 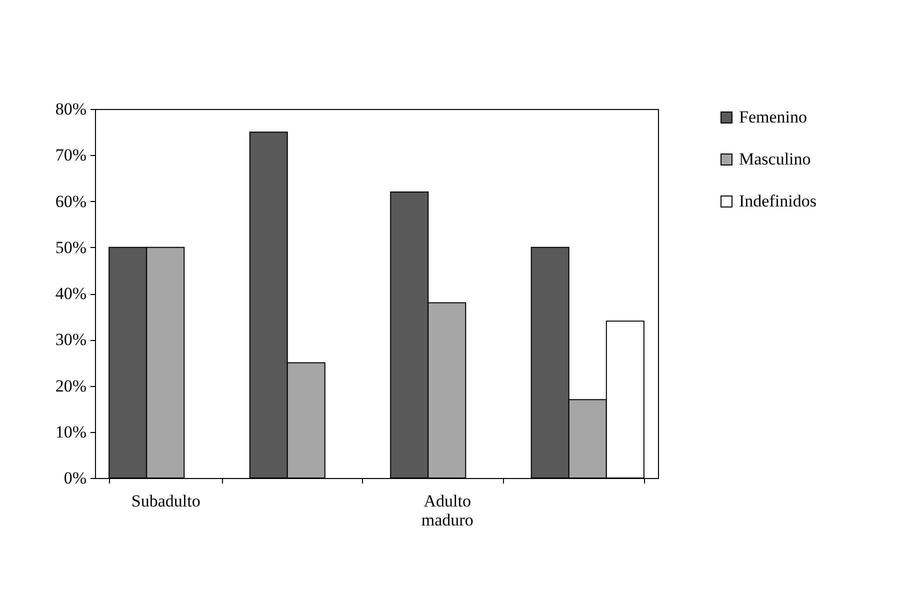 What do you see at coordinates (70, 386) in the screenshot?
I see `y-tick-label: 20%` at bounding box center [70, 386].